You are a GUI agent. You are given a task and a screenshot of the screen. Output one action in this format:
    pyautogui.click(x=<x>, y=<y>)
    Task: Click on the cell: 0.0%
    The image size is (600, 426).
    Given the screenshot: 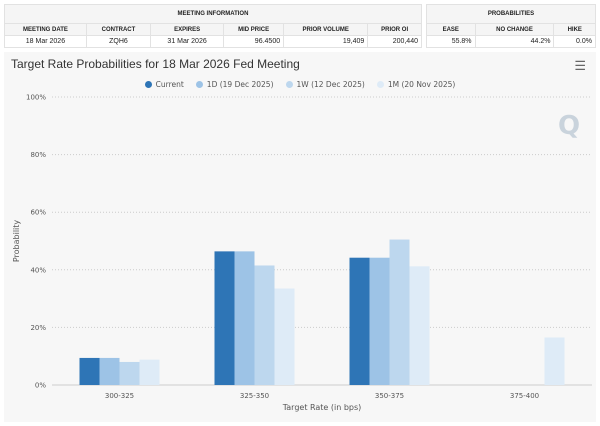 What is the action you would take?
    pyautogui.click(x=574, y=41)
    